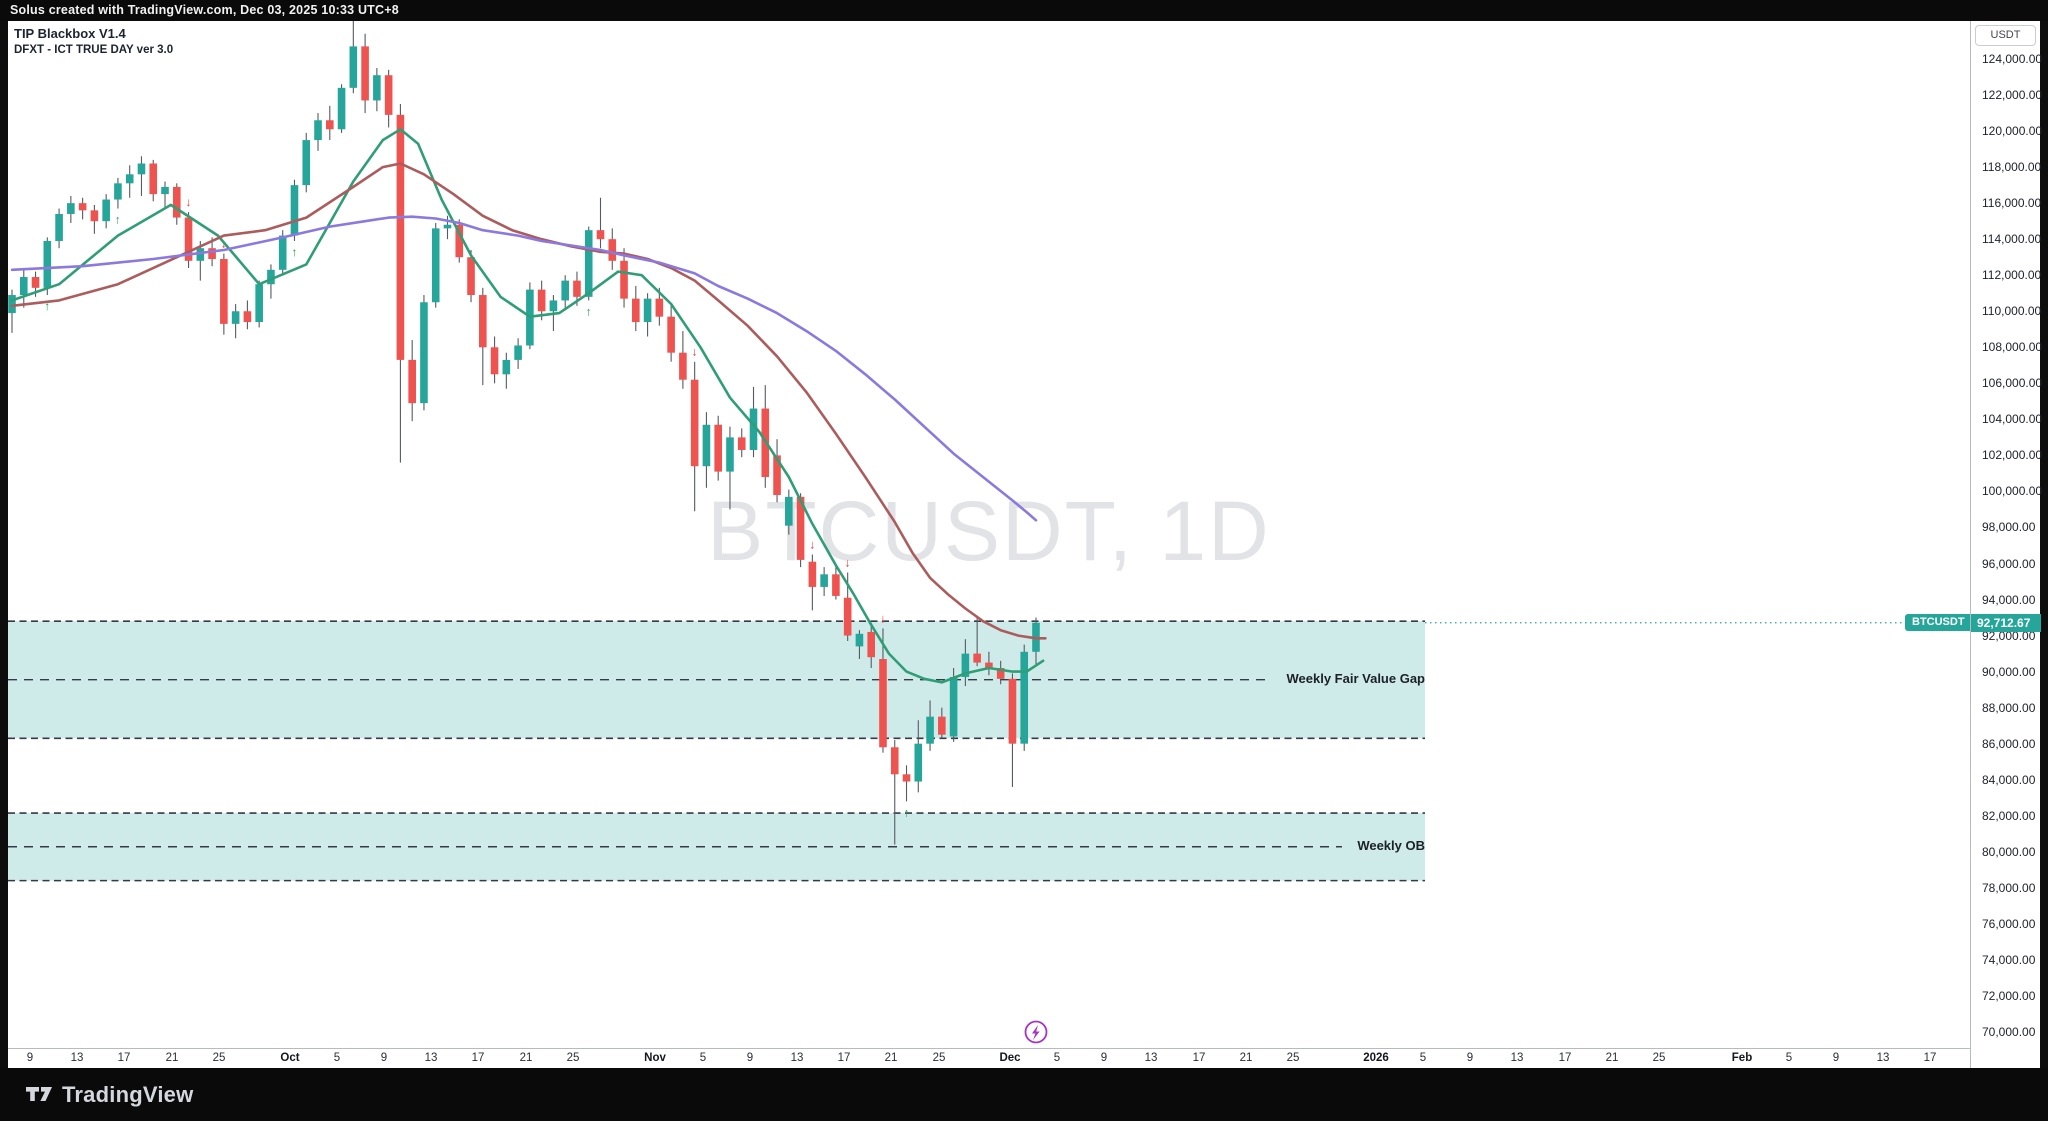 The height and width of the screenshot is (1121, 2048). What do you see at coordinates (2005, 35) in the screenshot?
I see `currency-unit-button: USDT` at bounding box center [2005, 35].